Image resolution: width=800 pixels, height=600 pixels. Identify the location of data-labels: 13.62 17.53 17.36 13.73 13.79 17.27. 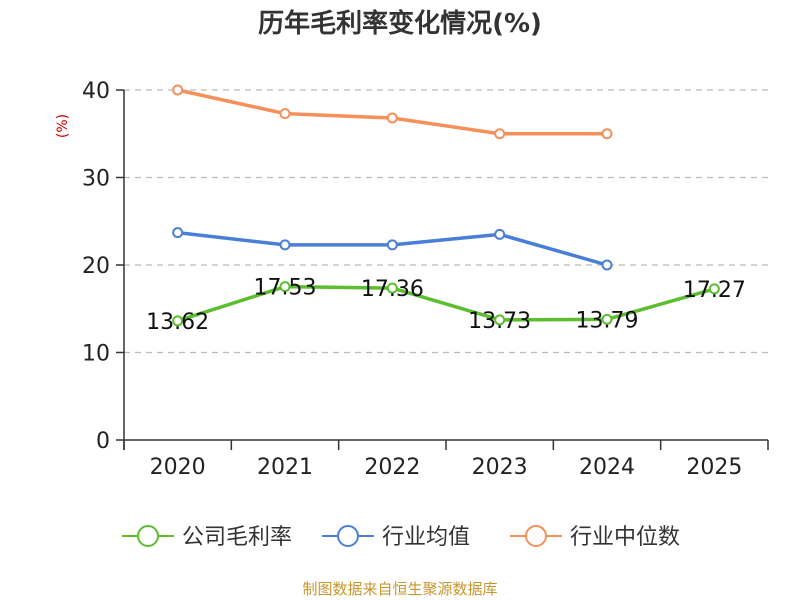
(446, 305).